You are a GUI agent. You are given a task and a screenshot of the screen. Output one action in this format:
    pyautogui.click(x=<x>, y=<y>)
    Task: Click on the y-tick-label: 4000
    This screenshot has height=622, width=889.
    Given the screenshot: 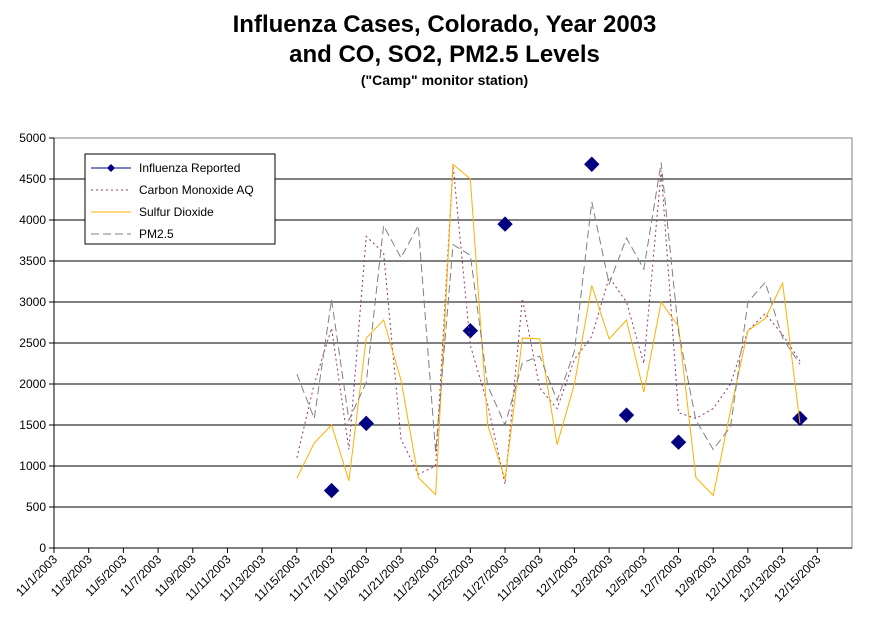 What is the action you would take?
    pyautogui.click(x=32, y=220)
    